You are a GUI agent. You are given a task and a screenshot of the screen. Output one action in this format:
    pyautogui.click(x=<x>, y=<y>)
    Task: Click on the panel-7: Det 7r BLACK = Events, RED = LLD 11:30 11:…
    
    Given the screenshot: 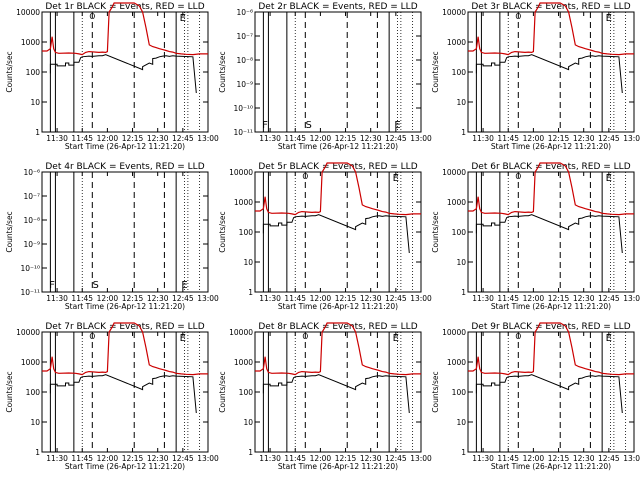 What is the action you would take?
    pyautogui.click(x=112, y=396)
    